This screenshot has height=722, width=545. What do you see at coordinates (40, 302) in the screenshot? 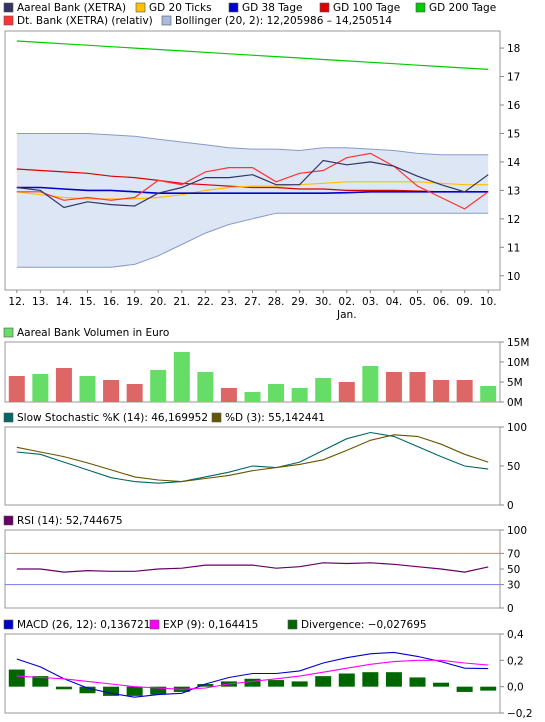
I see `price-xtick-label-1: 13.` at bounding box center [40, 302].